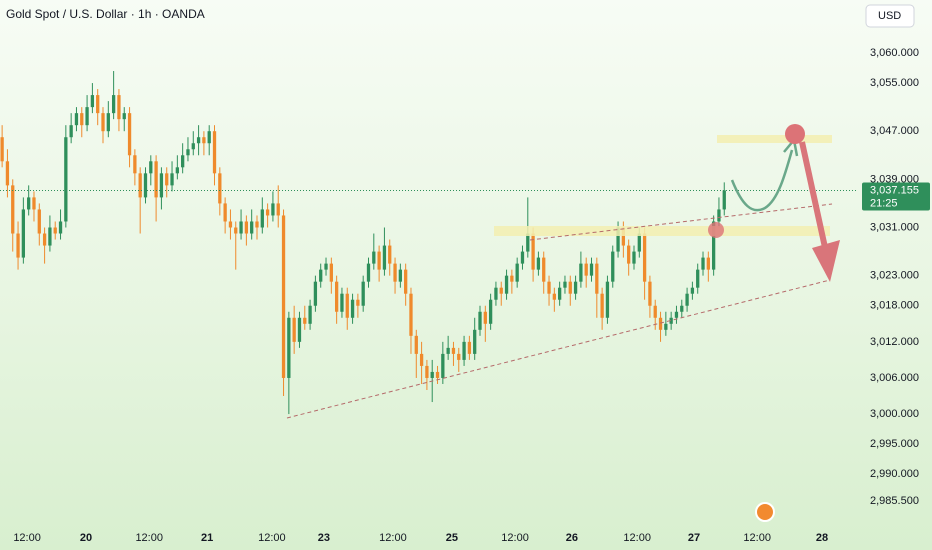  Describe the element at coordinates (894, 342) in the screenshot. I see `y-tick-label: 3,012.000` at that location.